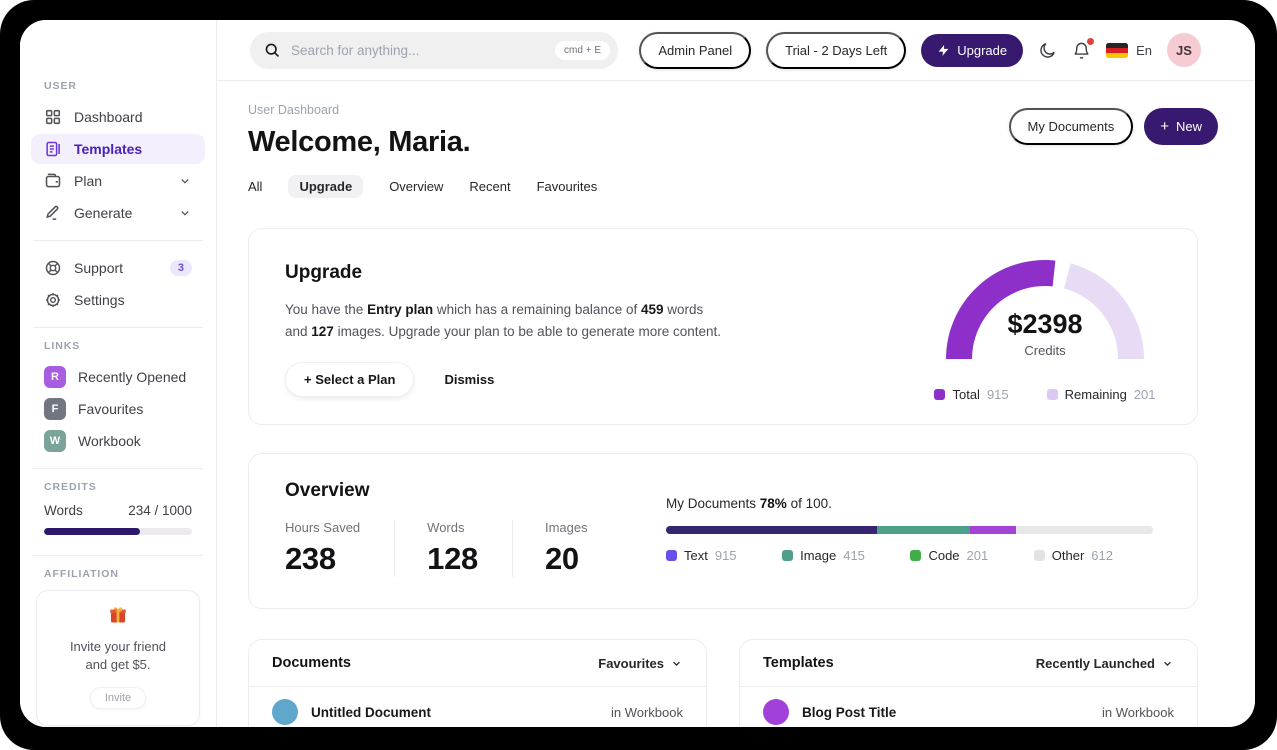  I want to click on sidebar-link-recently-opened: R Recently Opened, so click(118, 377).